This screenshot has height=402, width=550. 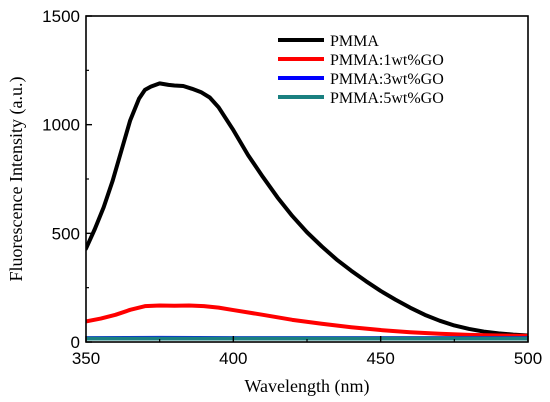 What do you see at coordinates (306, 386) in the screenshot?
I see `x-axis-title: Wavelength (nm)` at bounding box center [306, 386].